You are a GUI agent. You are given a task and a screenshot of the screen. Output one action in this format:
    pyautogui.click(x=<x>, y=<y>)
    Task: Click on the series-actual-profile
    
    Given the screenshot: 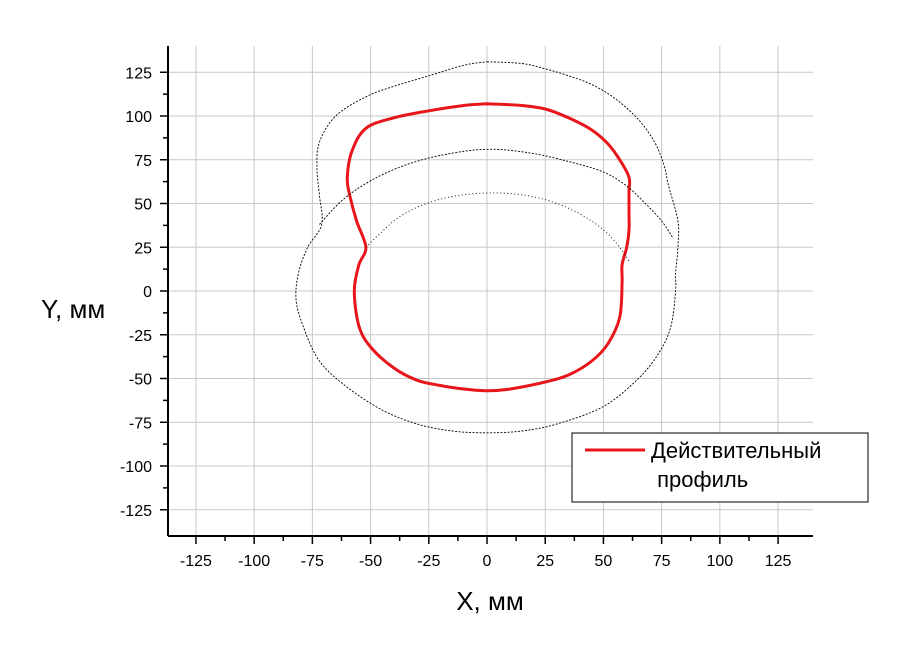 What is the action you would take?
    pyautogui.click(x=488, y=247)
    